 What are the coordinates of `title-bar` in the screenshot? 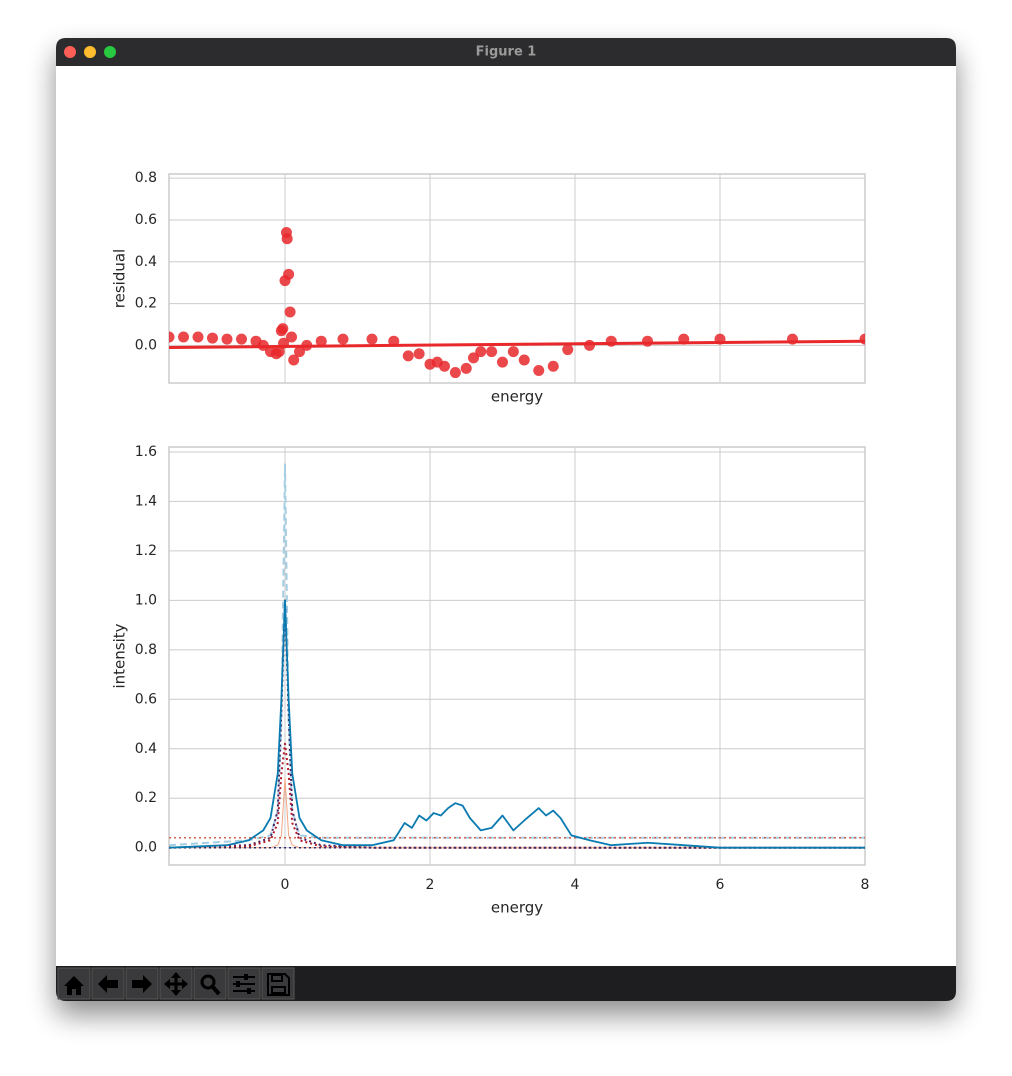 It's located at (506, 52).